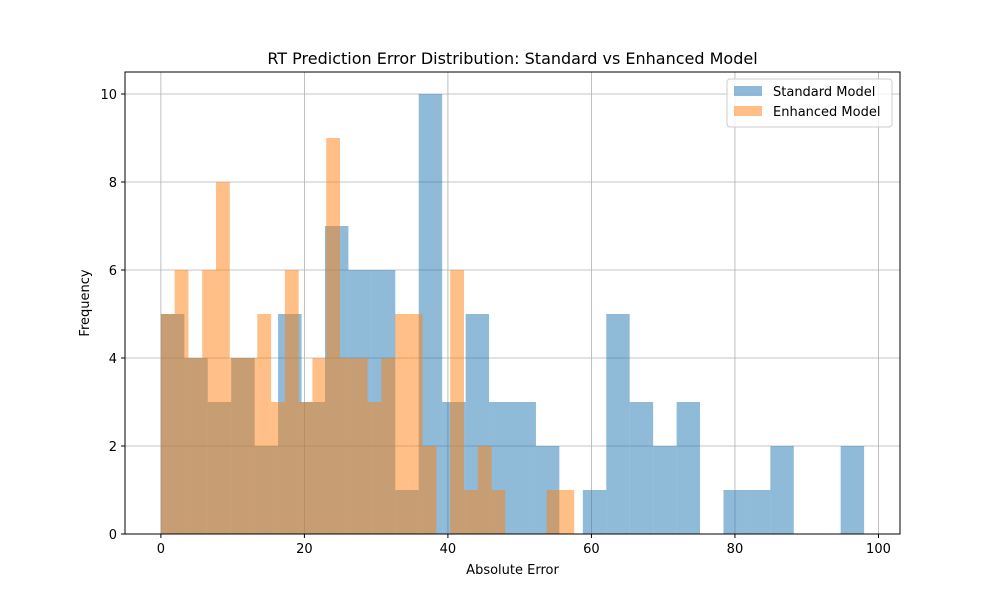 This screenshot has width=1000, height=600. I want to click on y-axis-label: Frequency, so click(85, 302).